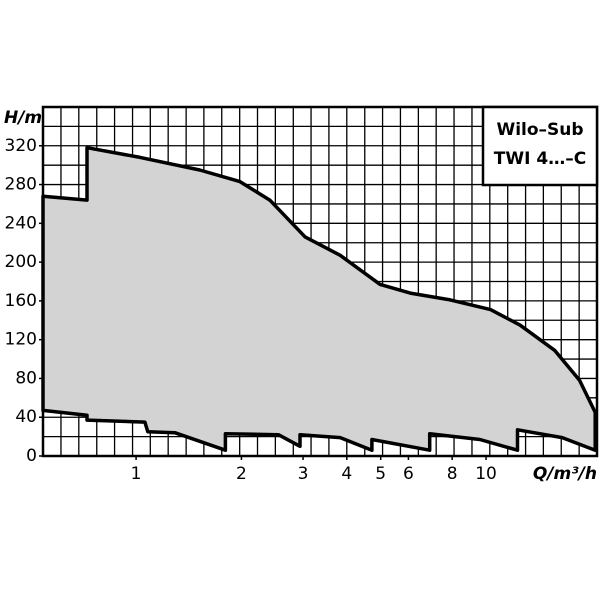 The width and height of the screenshot is (600, 600). What do you see at coordinates (540, 159) in the screenshot?
I see `title-line: TWI 4…–C` at bounding box center [540, 159].